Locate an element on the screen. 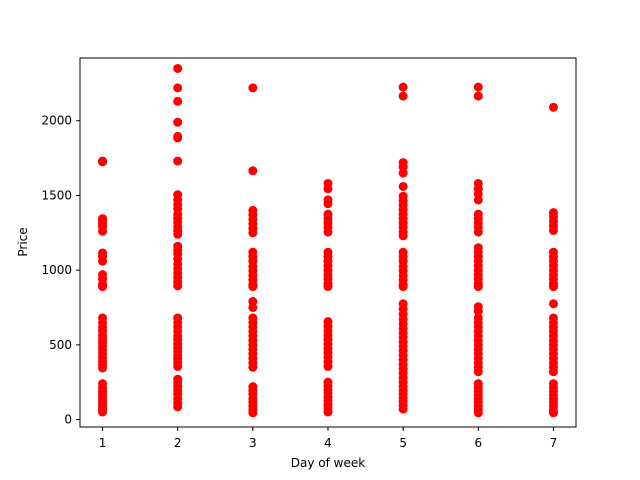  x-axis-label: Day of week is located at coordinates (328, 463).